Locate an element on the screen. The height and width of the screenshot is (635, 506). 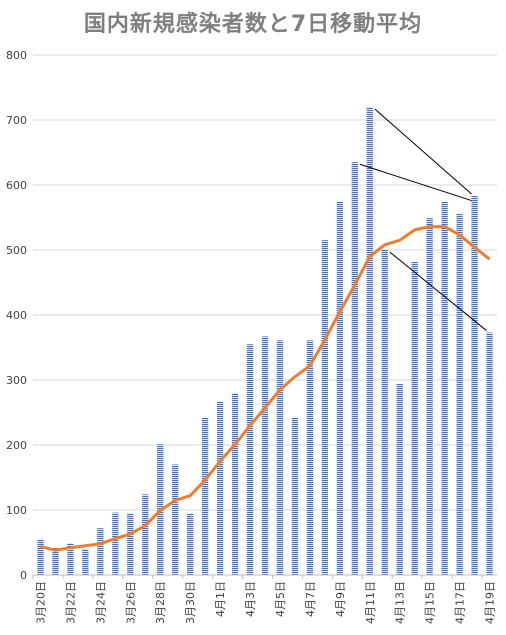
y-tick-label: 100 is located at coordinates (16, 510).